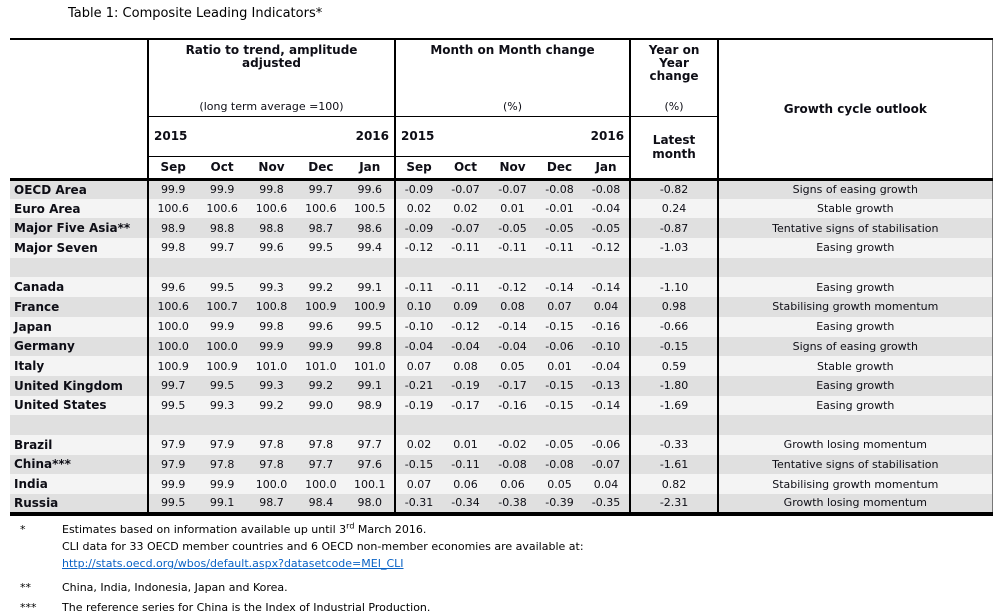 The image size is (1000, 616). Describe the element at coordinates (321, 405) in the screenshot. I see `ratio-value: 99.0` at that location.